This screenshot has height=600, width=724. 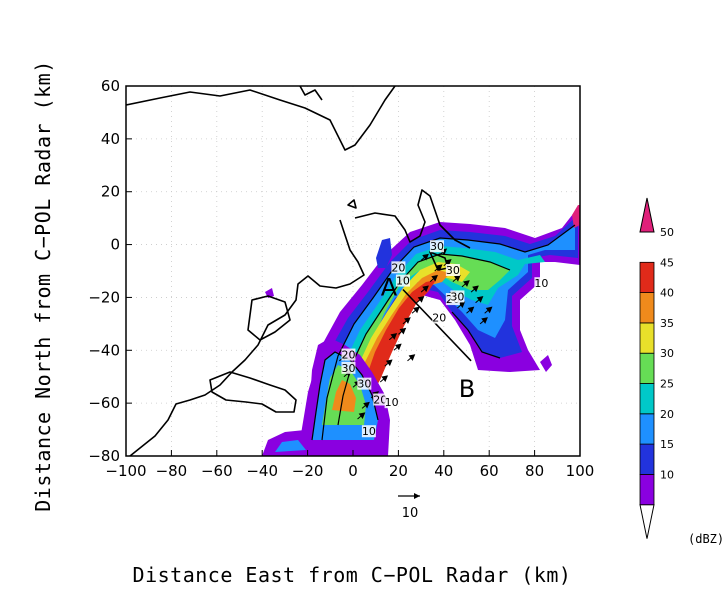 I want to click on y-tick-label: −80, so click(x=104, y=456).